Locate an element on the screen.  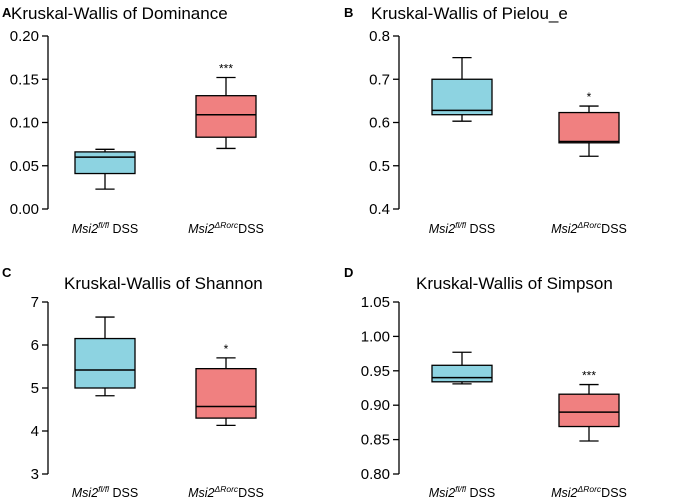
panel-c-letter: C is located at coordinates (7, 272).